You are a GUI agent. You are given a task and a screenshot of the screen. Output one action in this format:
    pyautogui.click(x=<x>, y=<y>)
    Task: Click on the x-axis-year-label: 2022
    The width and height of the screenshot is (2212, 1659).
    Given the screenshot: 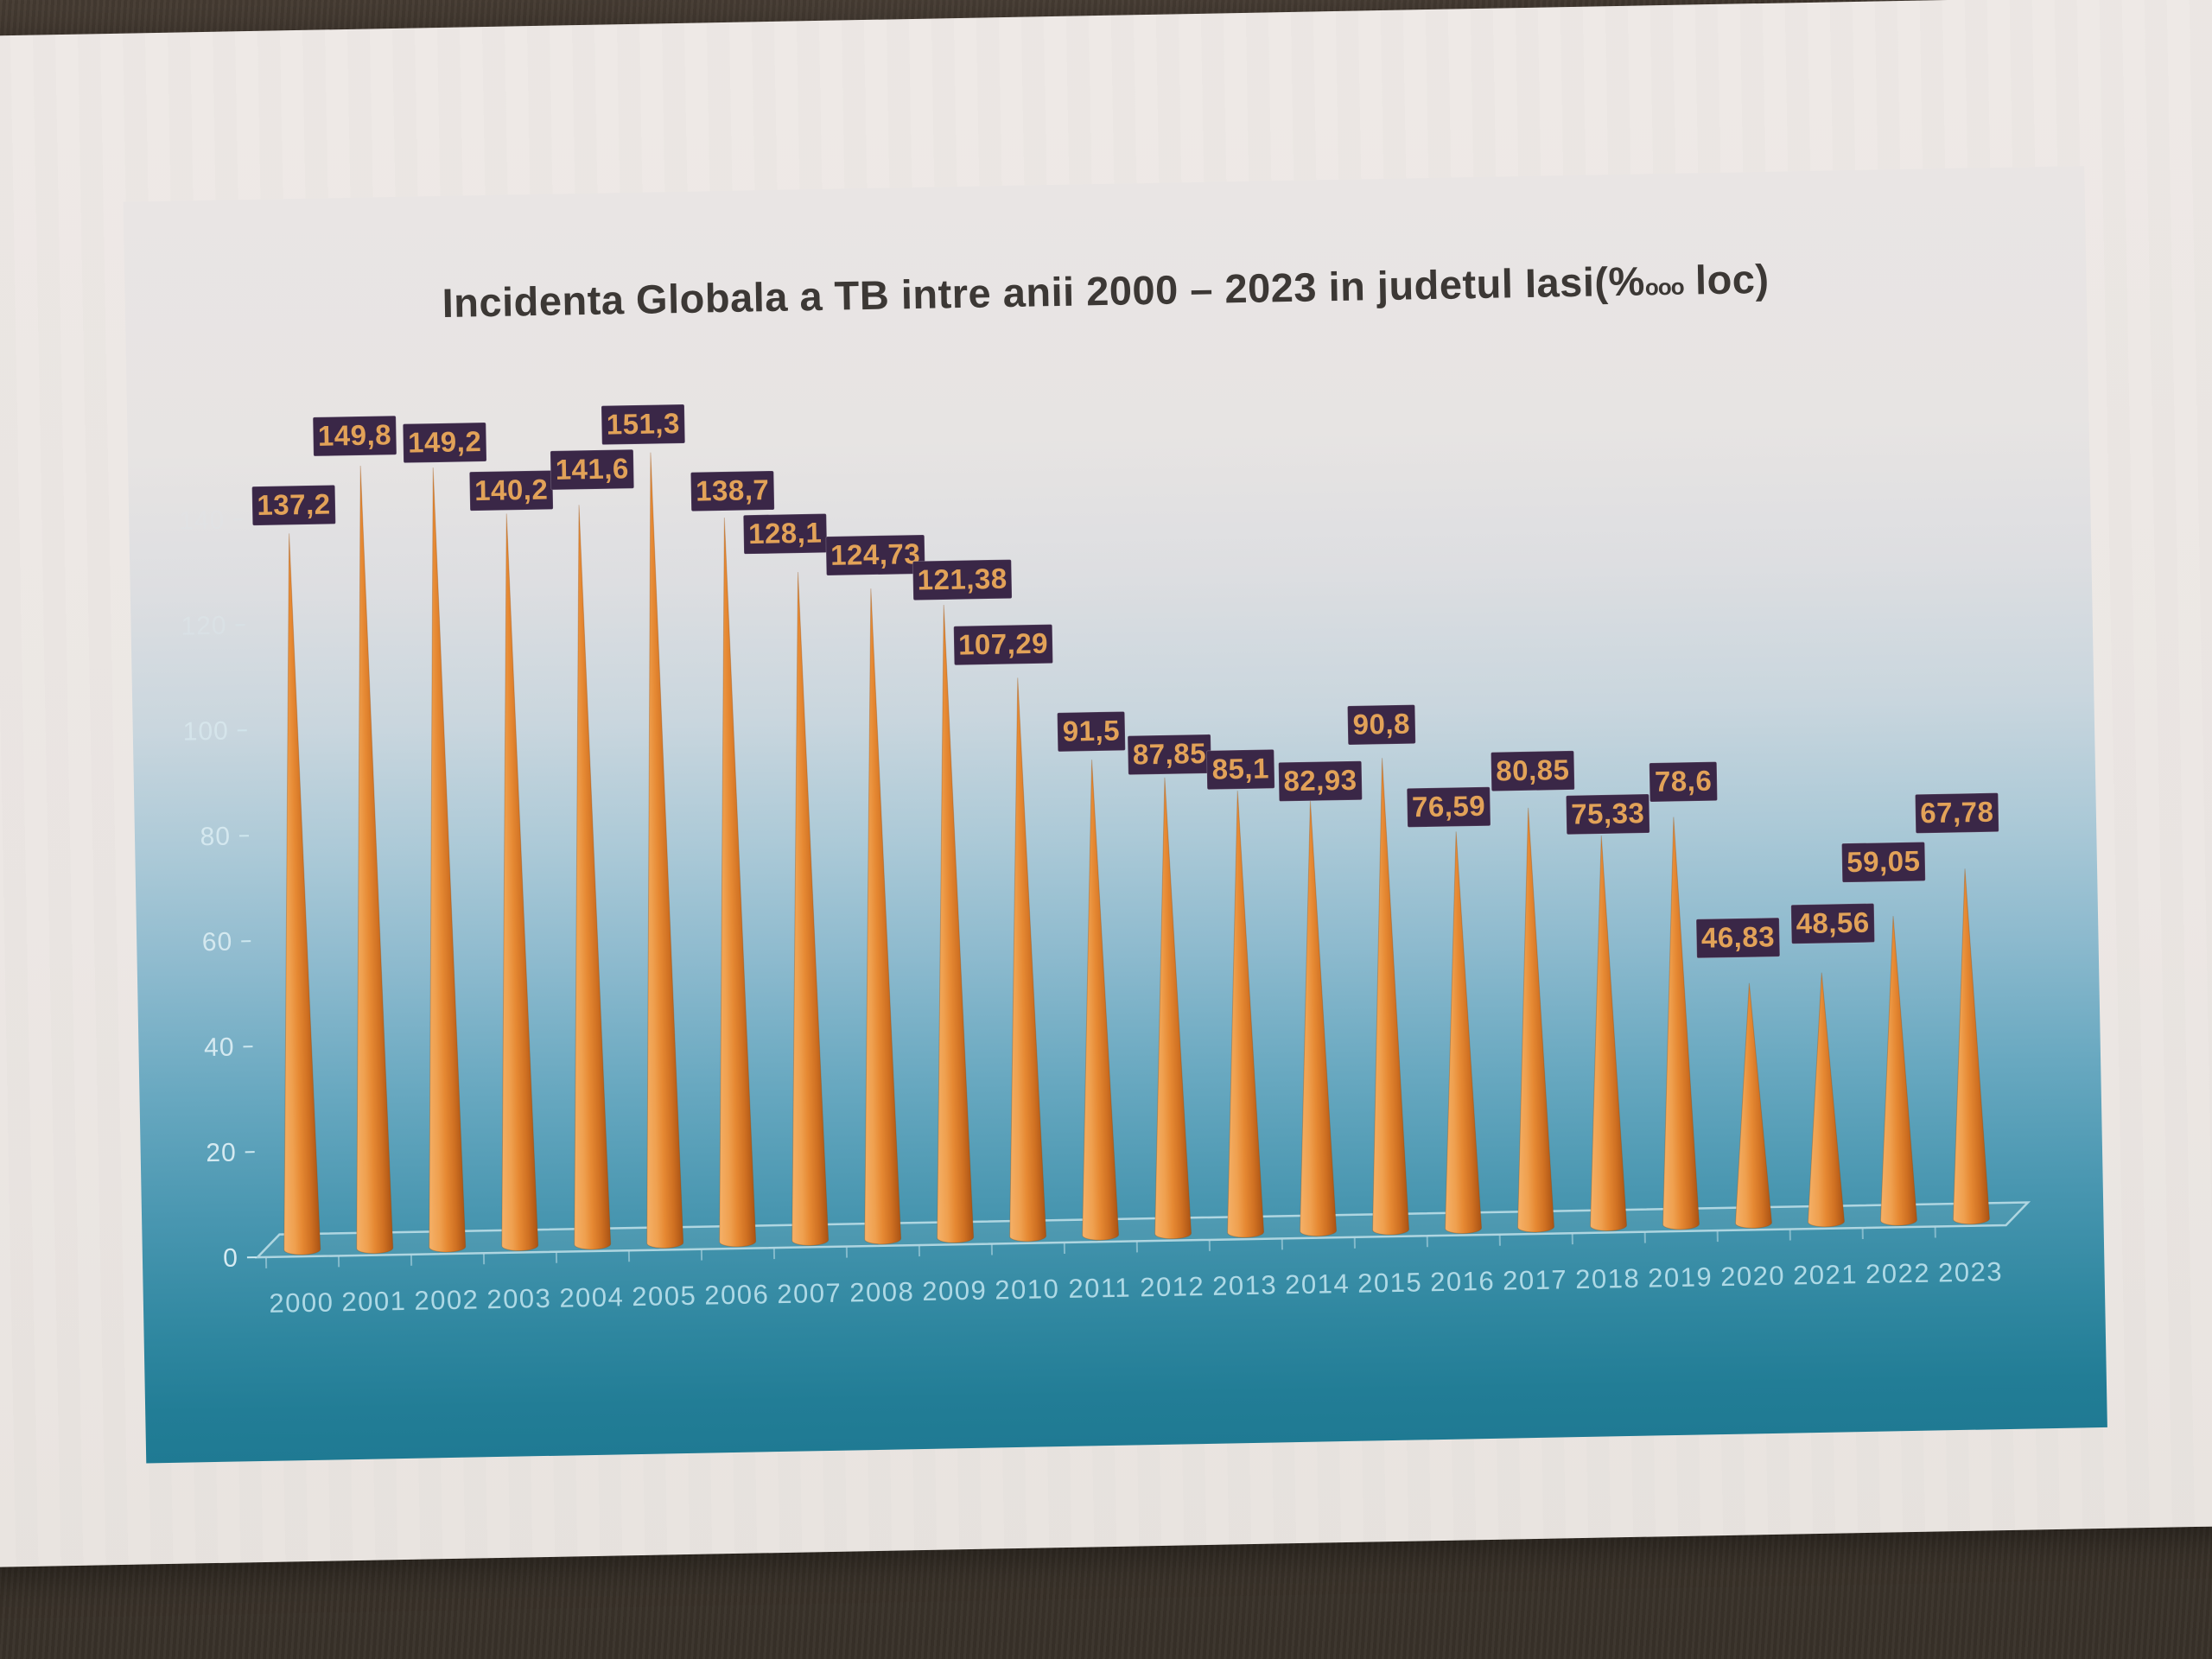 What is the action you would take?
    pyautogui.click(x=1898, y=1273)
    